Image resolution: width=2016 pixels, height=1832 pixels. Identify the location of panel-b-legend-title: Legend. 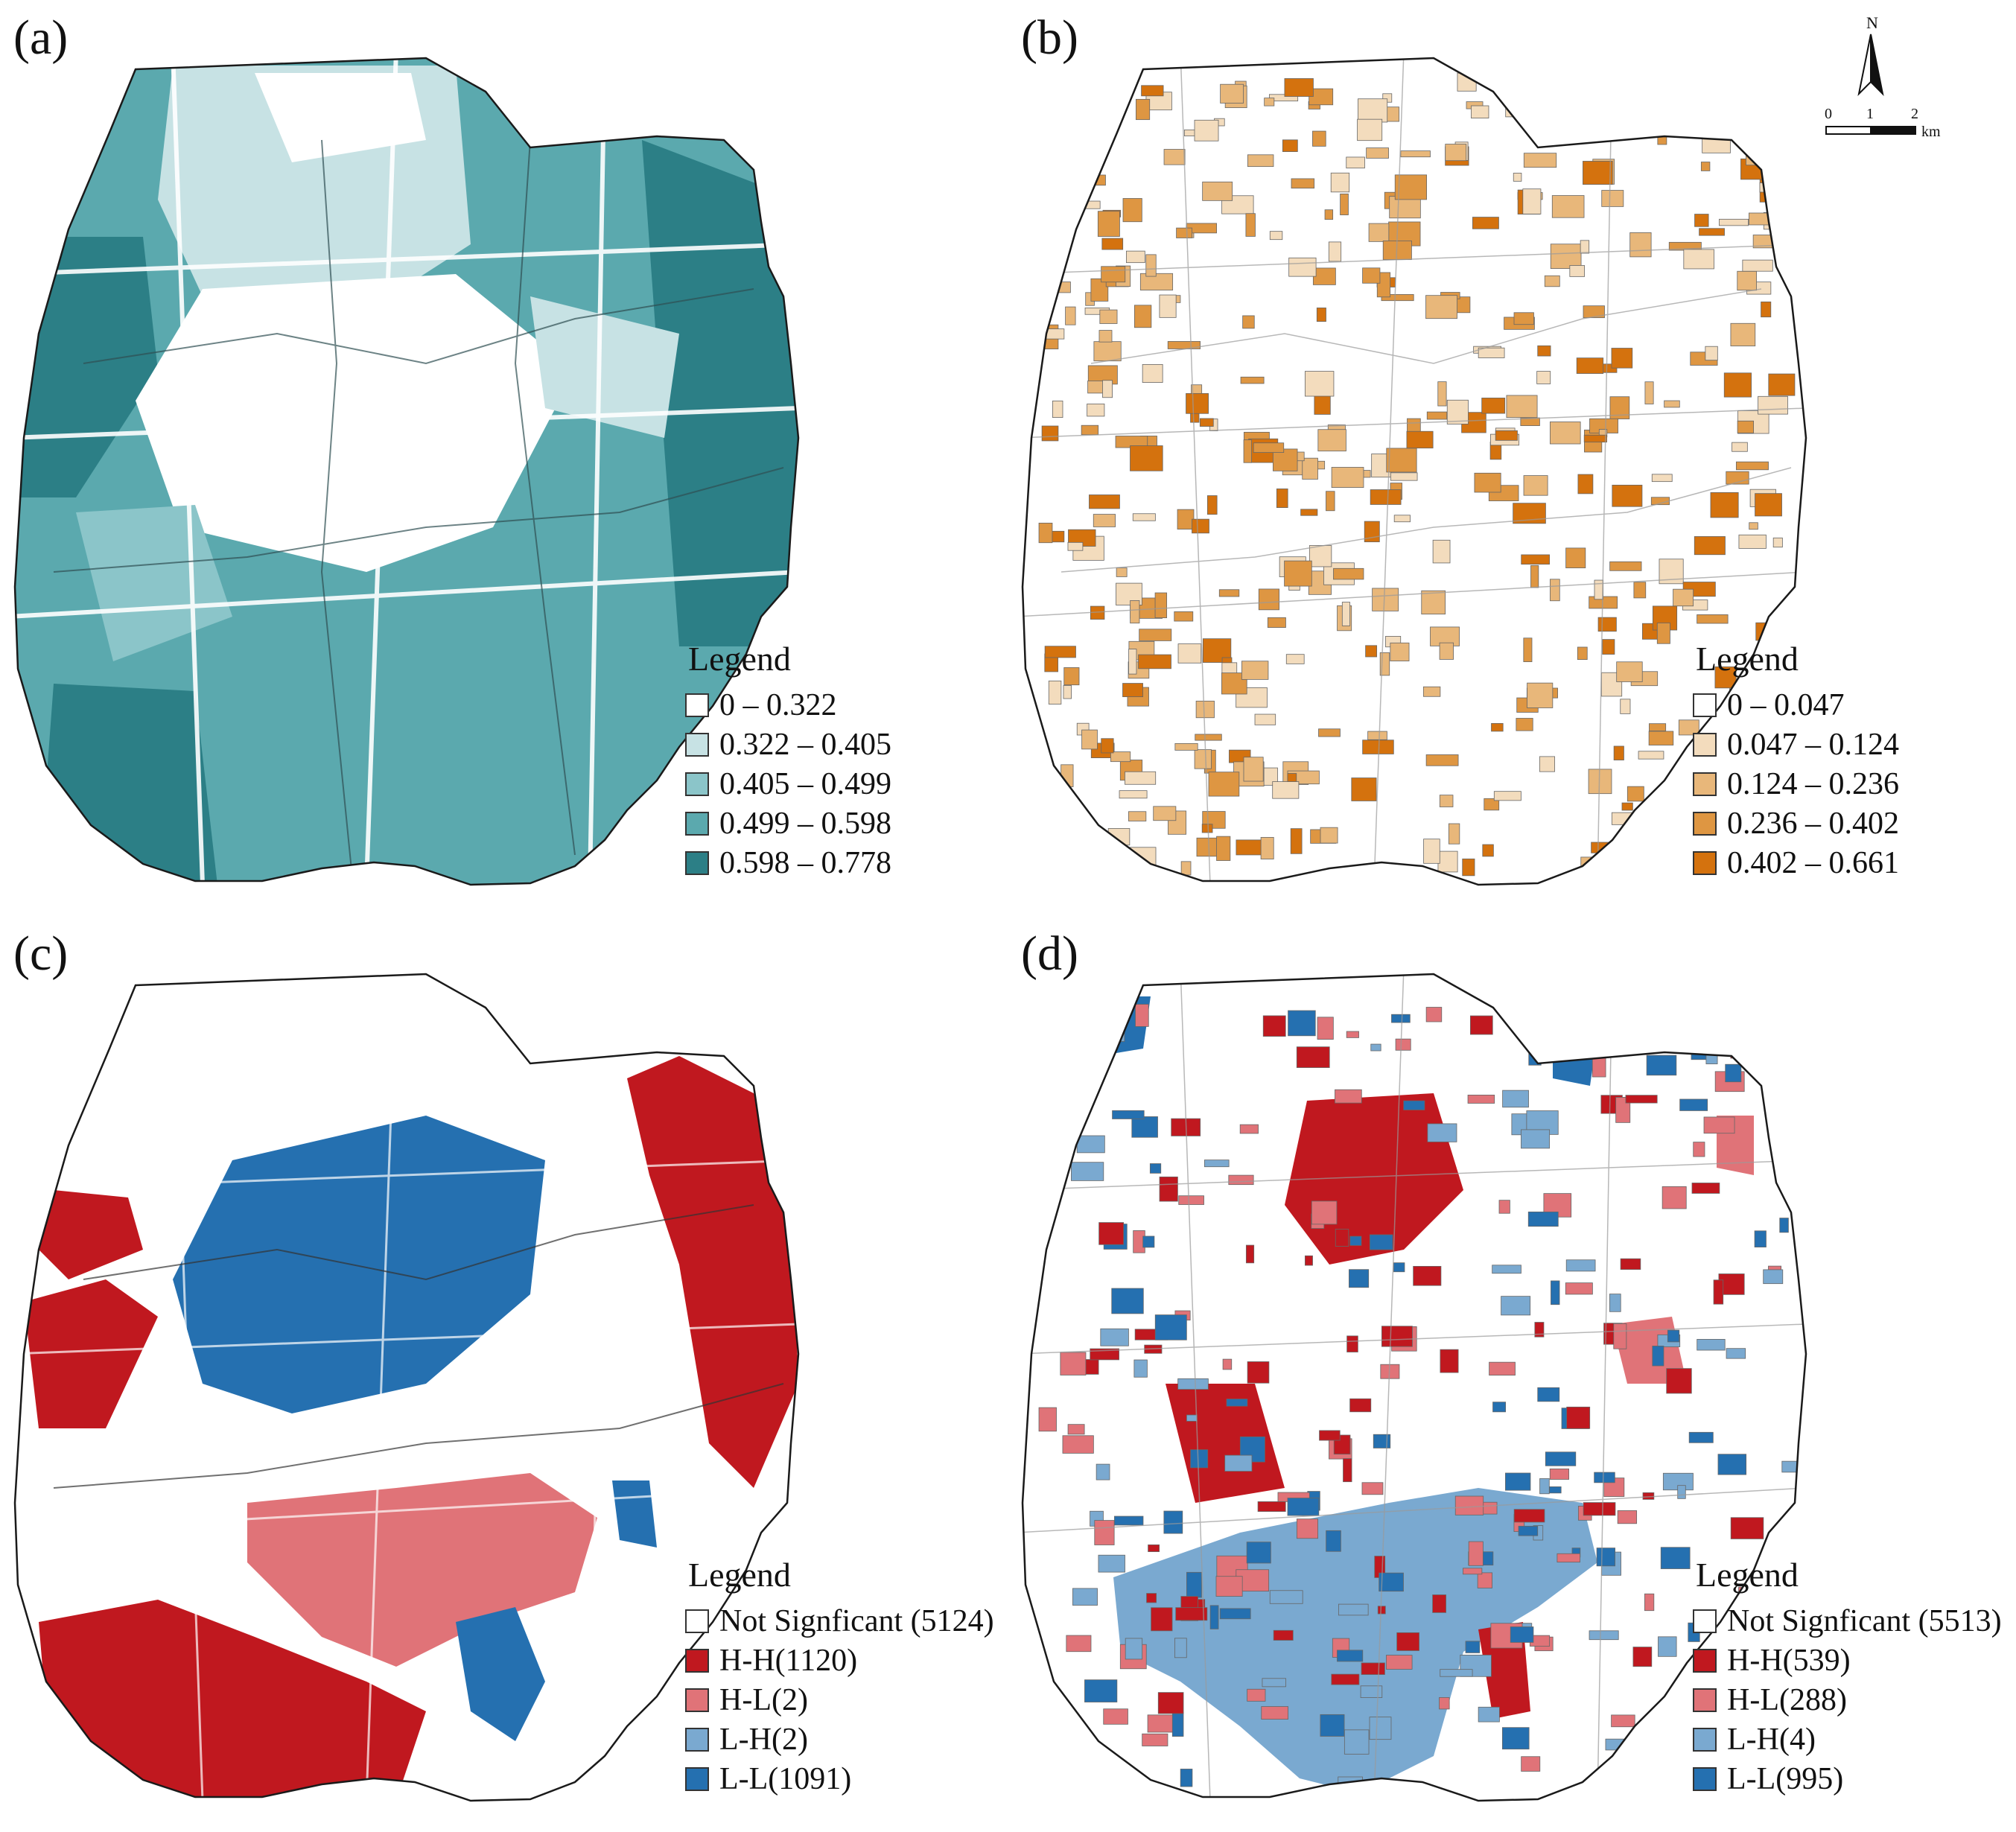
(1748, 659).